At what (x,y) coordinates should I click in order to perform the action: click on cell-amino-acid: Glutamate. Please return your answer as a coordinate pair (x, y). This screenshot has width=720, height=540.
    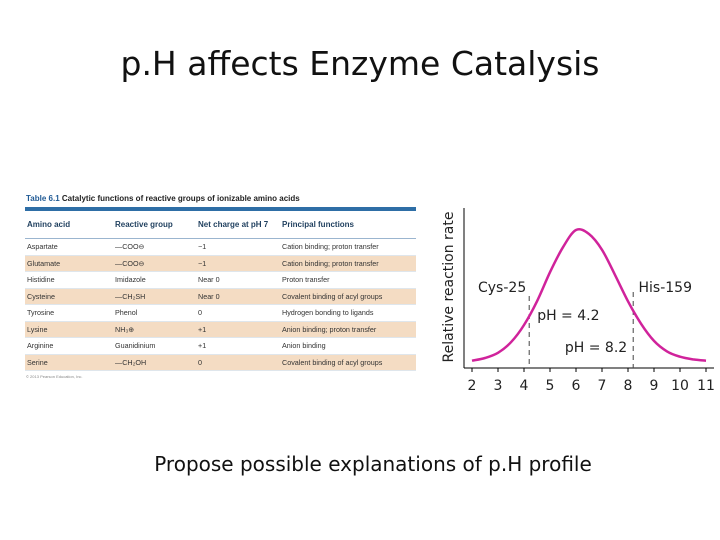
    Looking at the image, I should click on (44, 263).